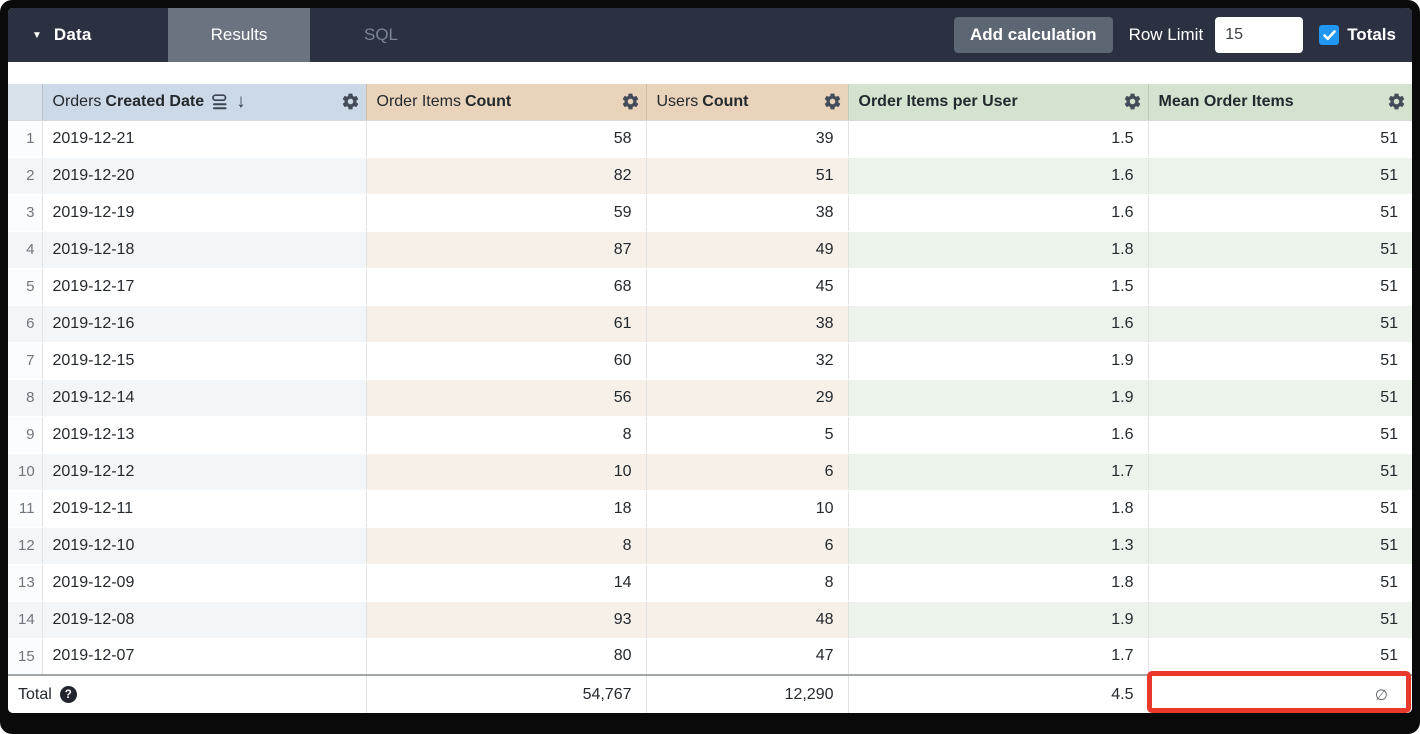  Describe the element at coordinates (204, 546) in the screenshot. I see `cell-orders-created-date: 2019-12-10` at that location.